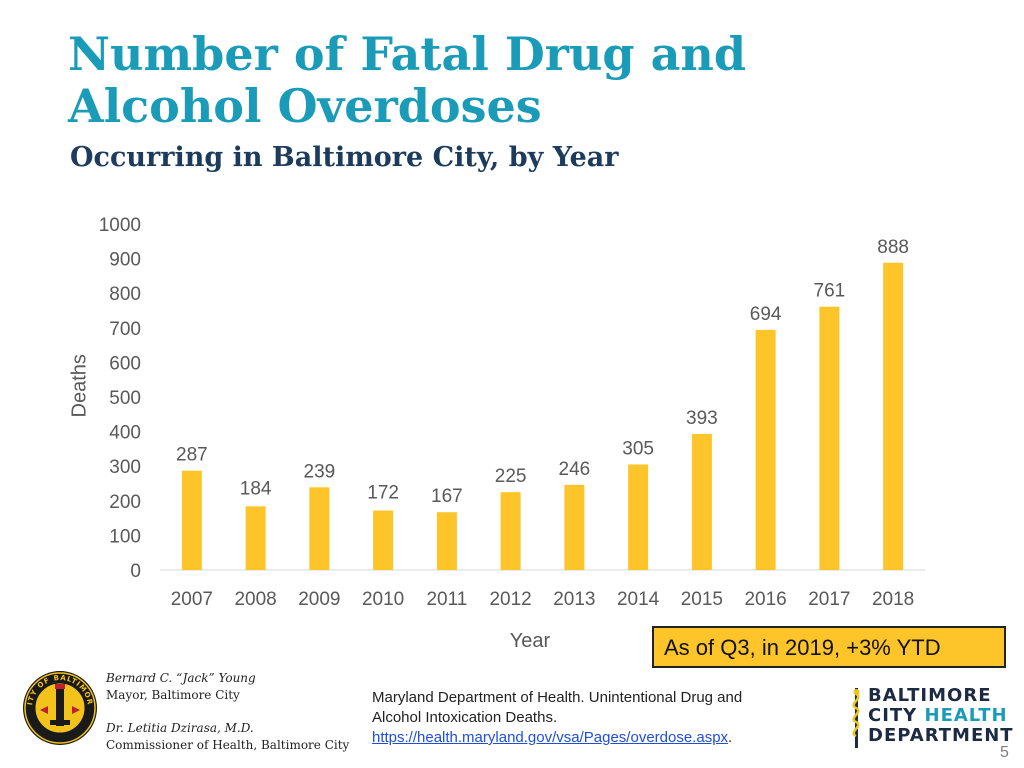 The width and height of the screenshot is (1024, 768). I want to click on y-tick-label: 200, so click(125, 502).